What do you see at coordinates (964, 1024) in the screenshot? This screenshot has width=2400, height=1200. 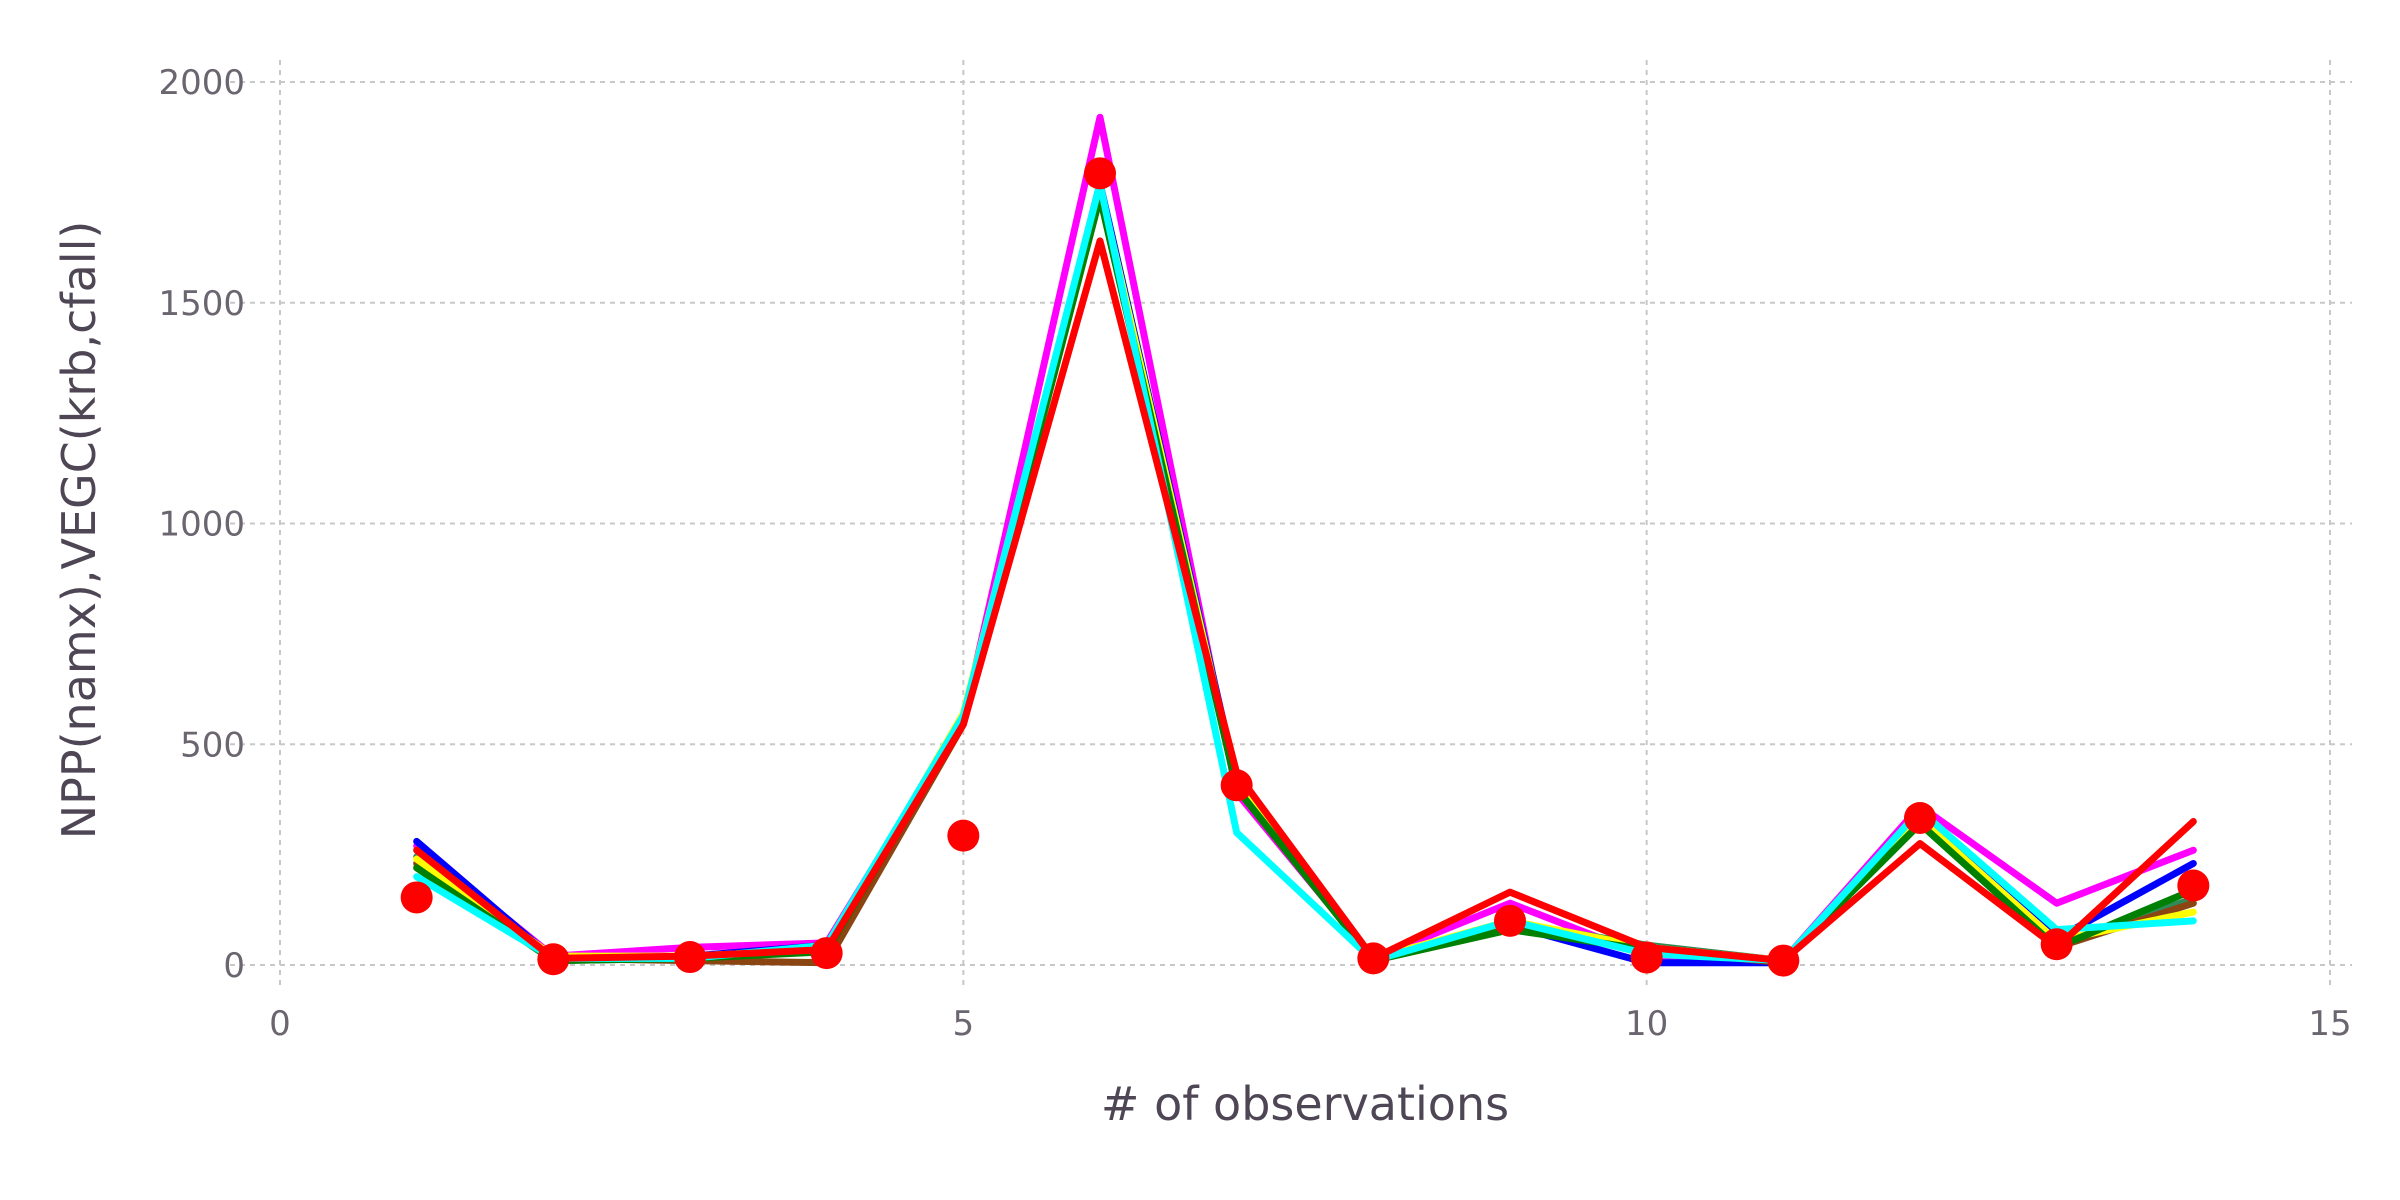 I see `x-tick-label: 5` at bounding box center [964, 1024].